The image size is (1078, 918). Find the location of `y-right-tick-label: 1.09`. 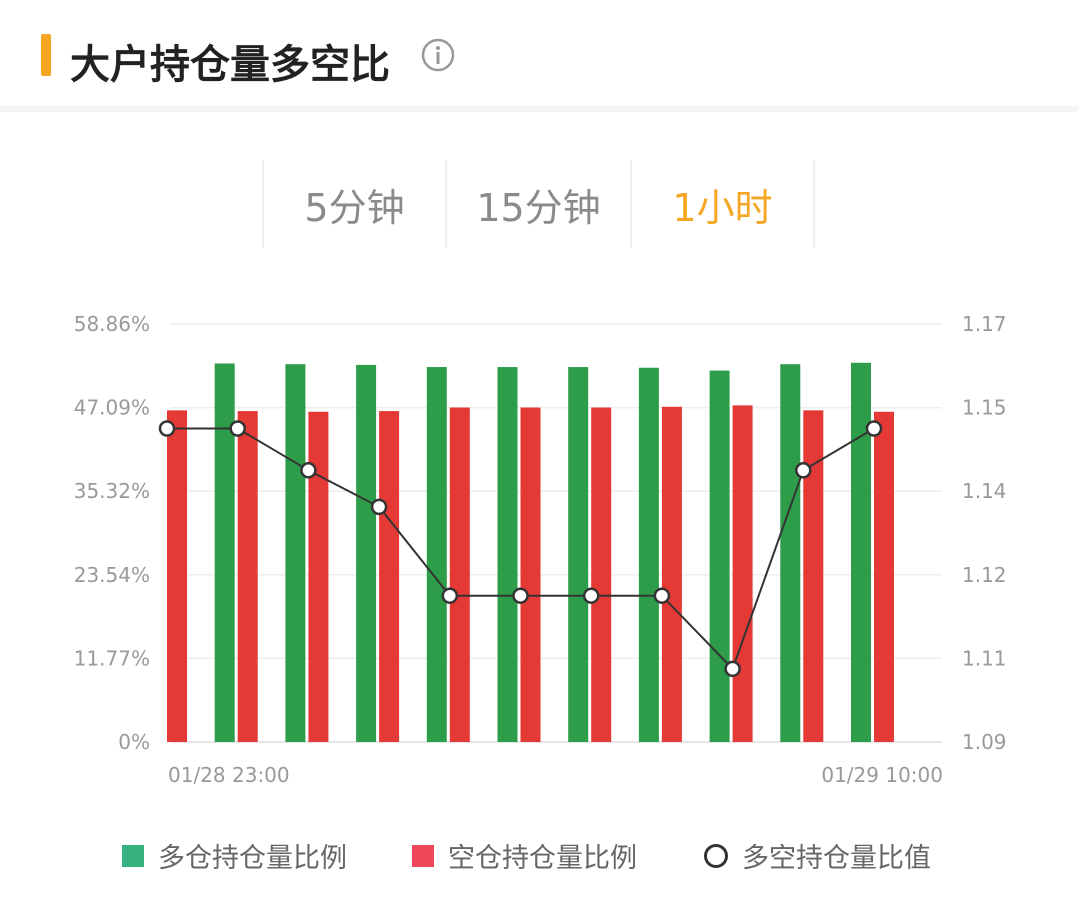

y-right-tick-label: 1.09 is located at coordinates (984, 742).